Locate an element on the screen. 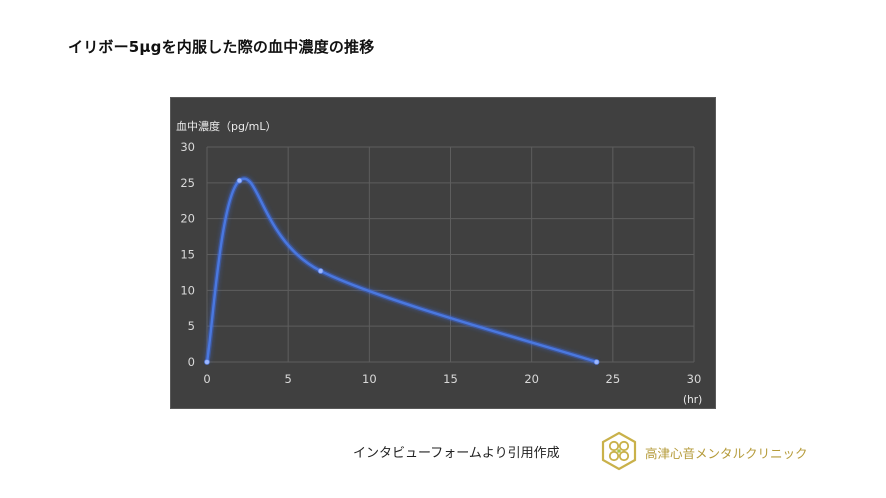  x-tick-label: 10 is located at coordinates (369, 379).